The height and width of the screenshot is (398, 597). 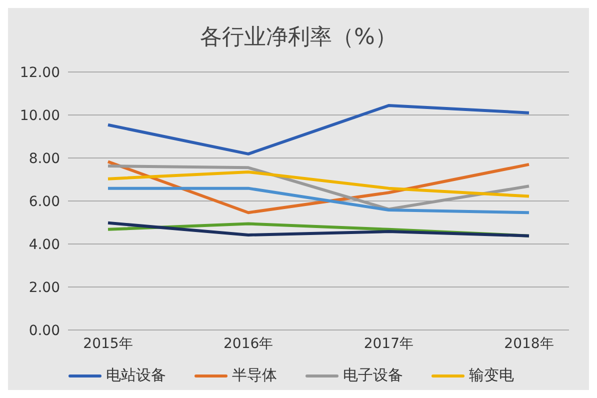 I want to click on x-tick-label: 2016年, so click(x=249, y=344).